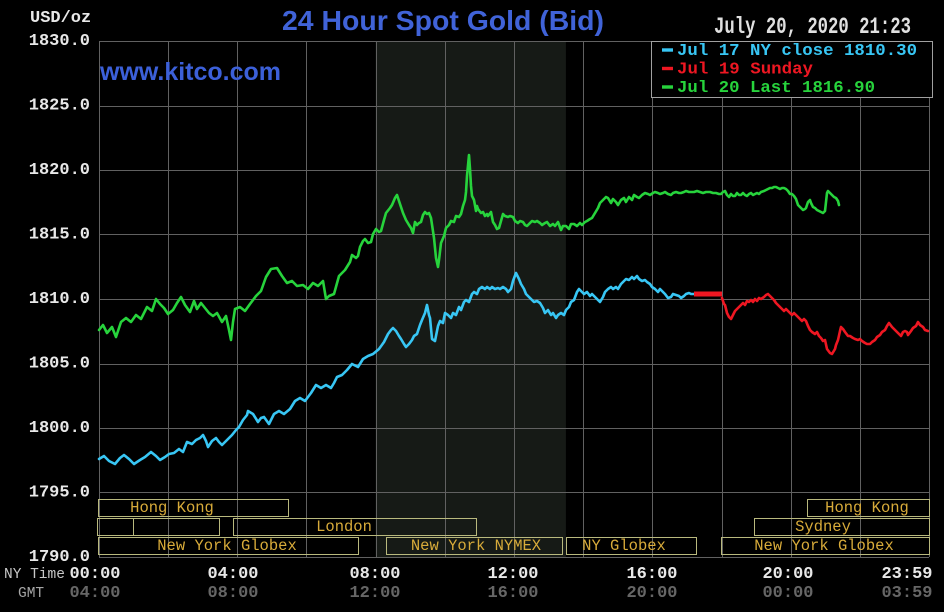 This screenshot has height=612, width=944. Describe the element at coordinates (443, 20) in the screenshot. I see `svg-text: 24 Hour Spot Gold (Bid)` at that location.